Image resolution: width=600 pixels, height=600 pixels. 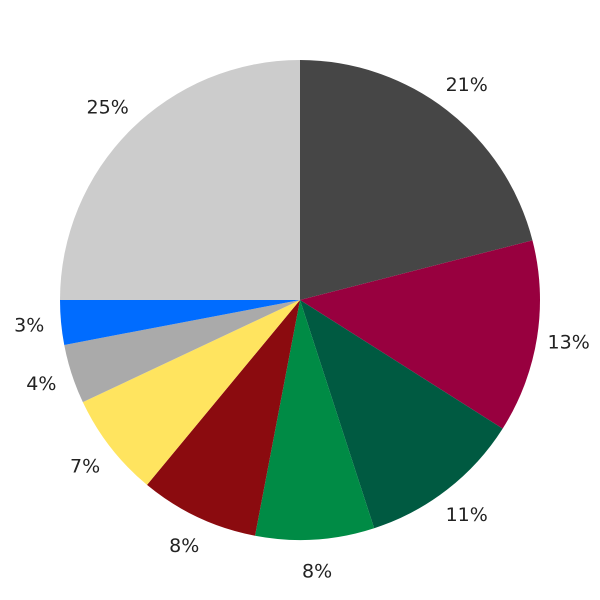 I want to click on slice-label: 11%, so click(x=467, y=515).